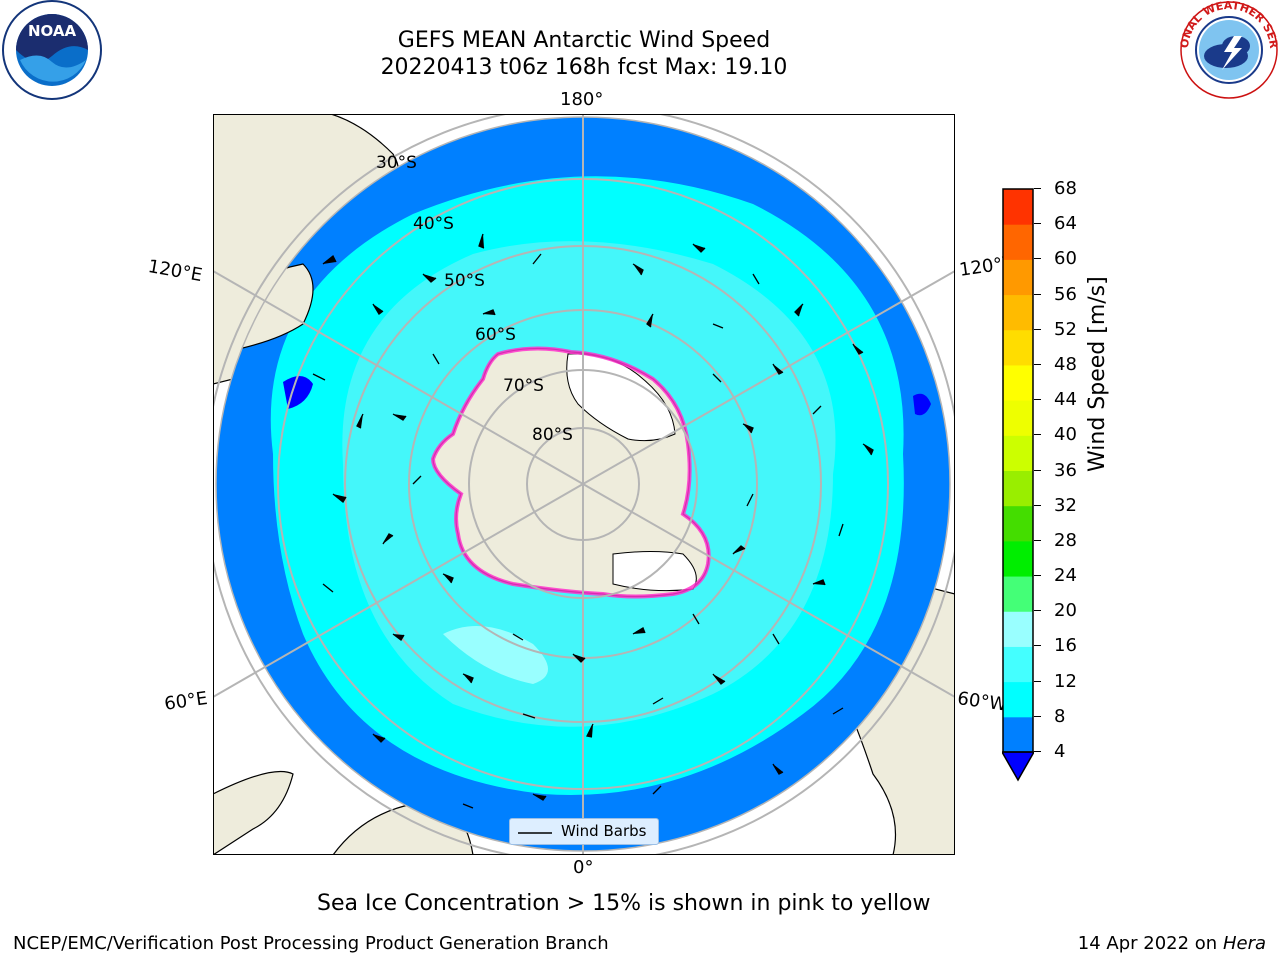 This screenshot has width=1280, height=960. I want to click on colorbar-tick-label: 60, so click(1065, 259).